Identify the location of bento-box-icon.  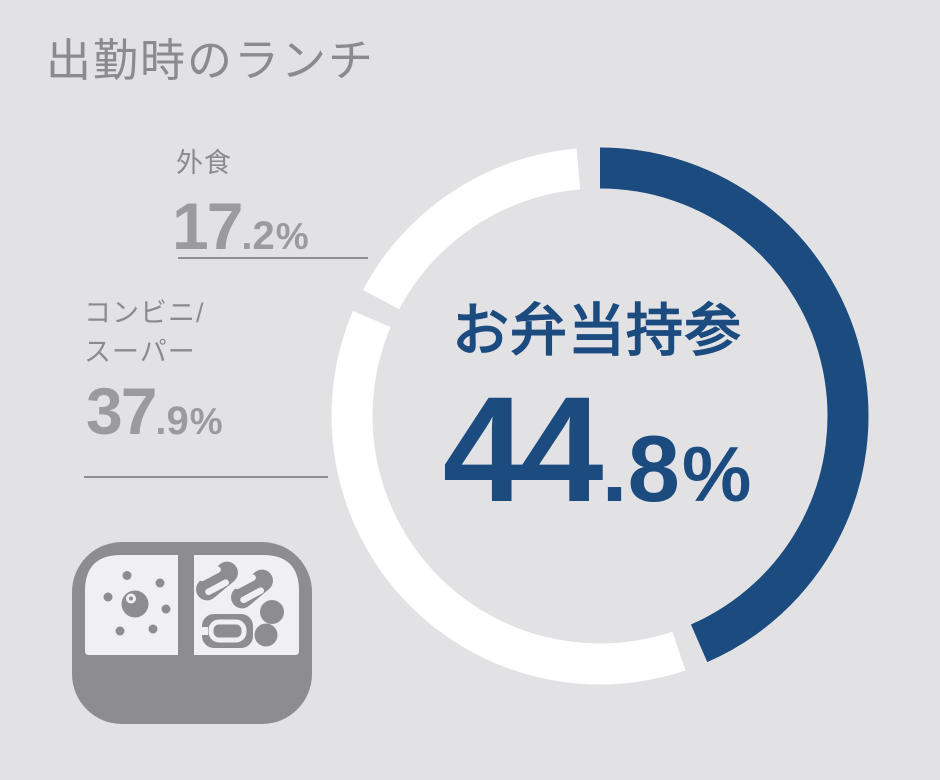
(192, 633).